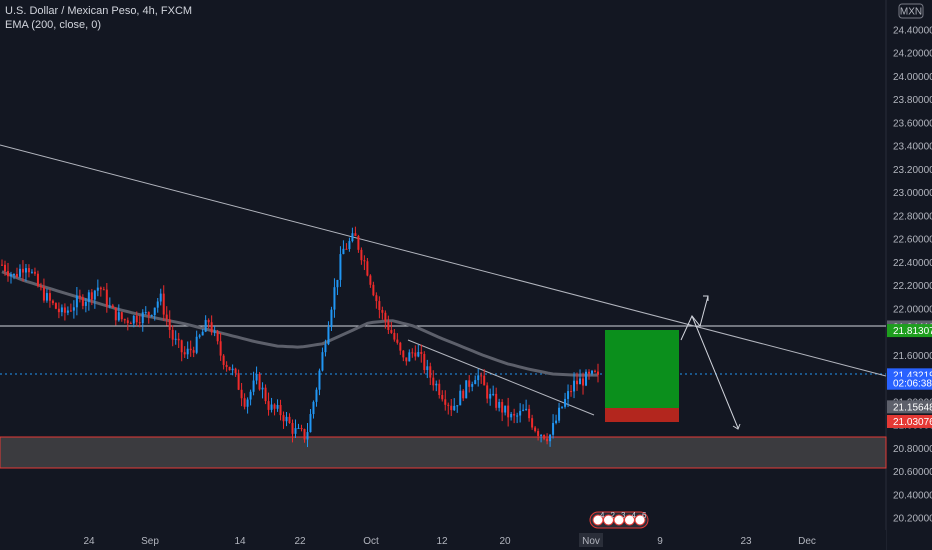 This screenshot has height=550, width=932. Describe the element at coordinates (912, 407) in the screenshot. I see `svg-text: 21.15648` at that location.